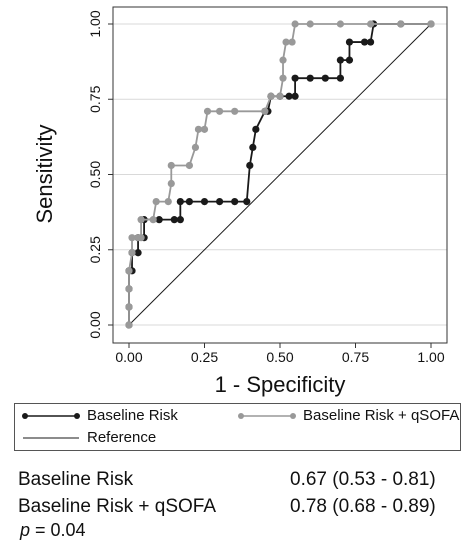  Describe the element at coordinates (363, 479) in the screenshot. I see `stat-value: 0.67 (0.53 - 0.81)` at that location.